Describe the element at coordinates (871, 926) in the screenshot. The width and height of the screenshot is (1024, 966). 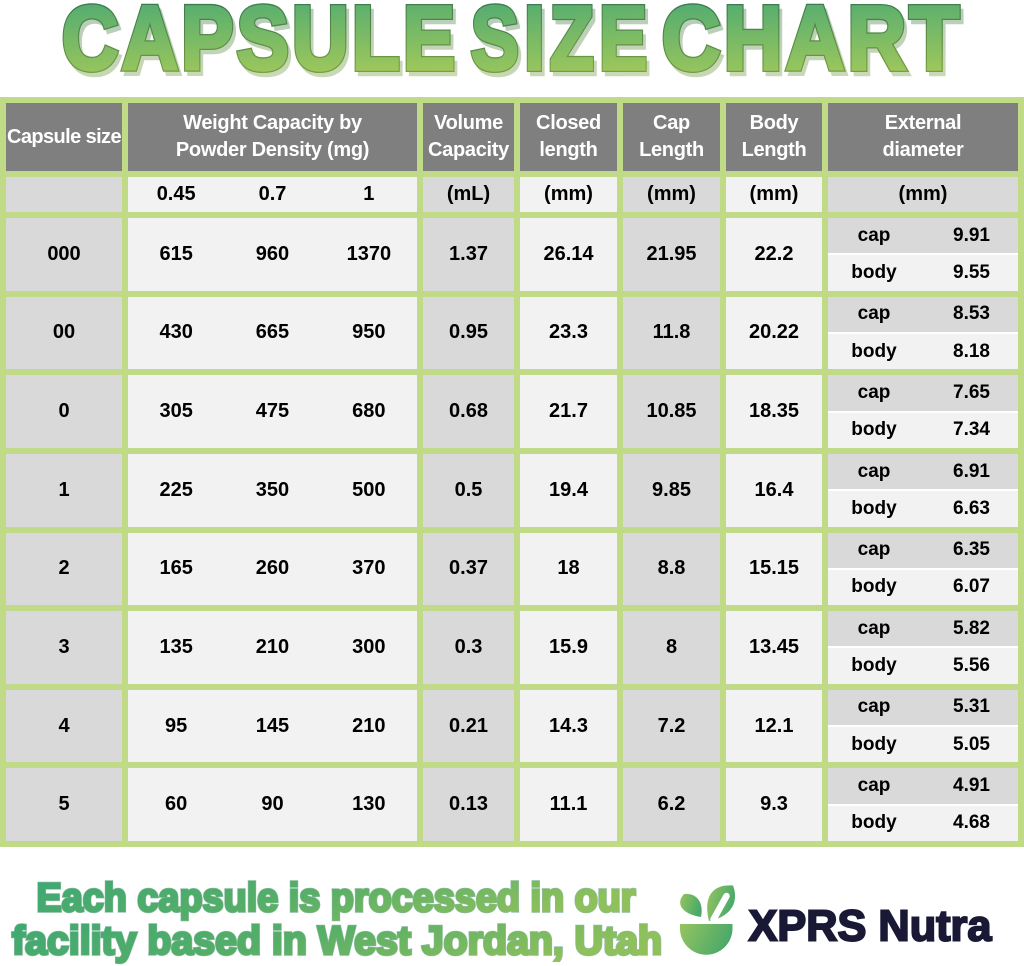
I see `svg-text: XPRS Nutra` at that location.